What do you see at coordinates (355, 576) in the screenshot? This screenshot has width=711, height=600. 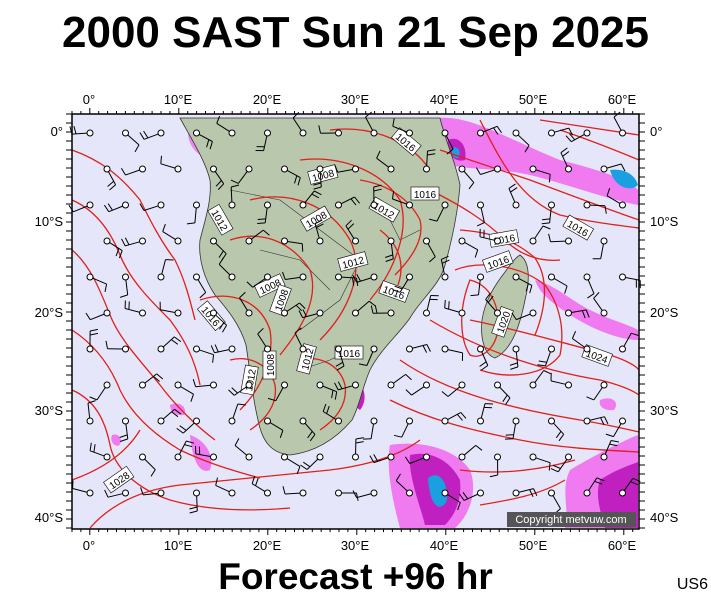 I see `forecast-label: Forecast +96 hr` at bounding box center [355, 576].